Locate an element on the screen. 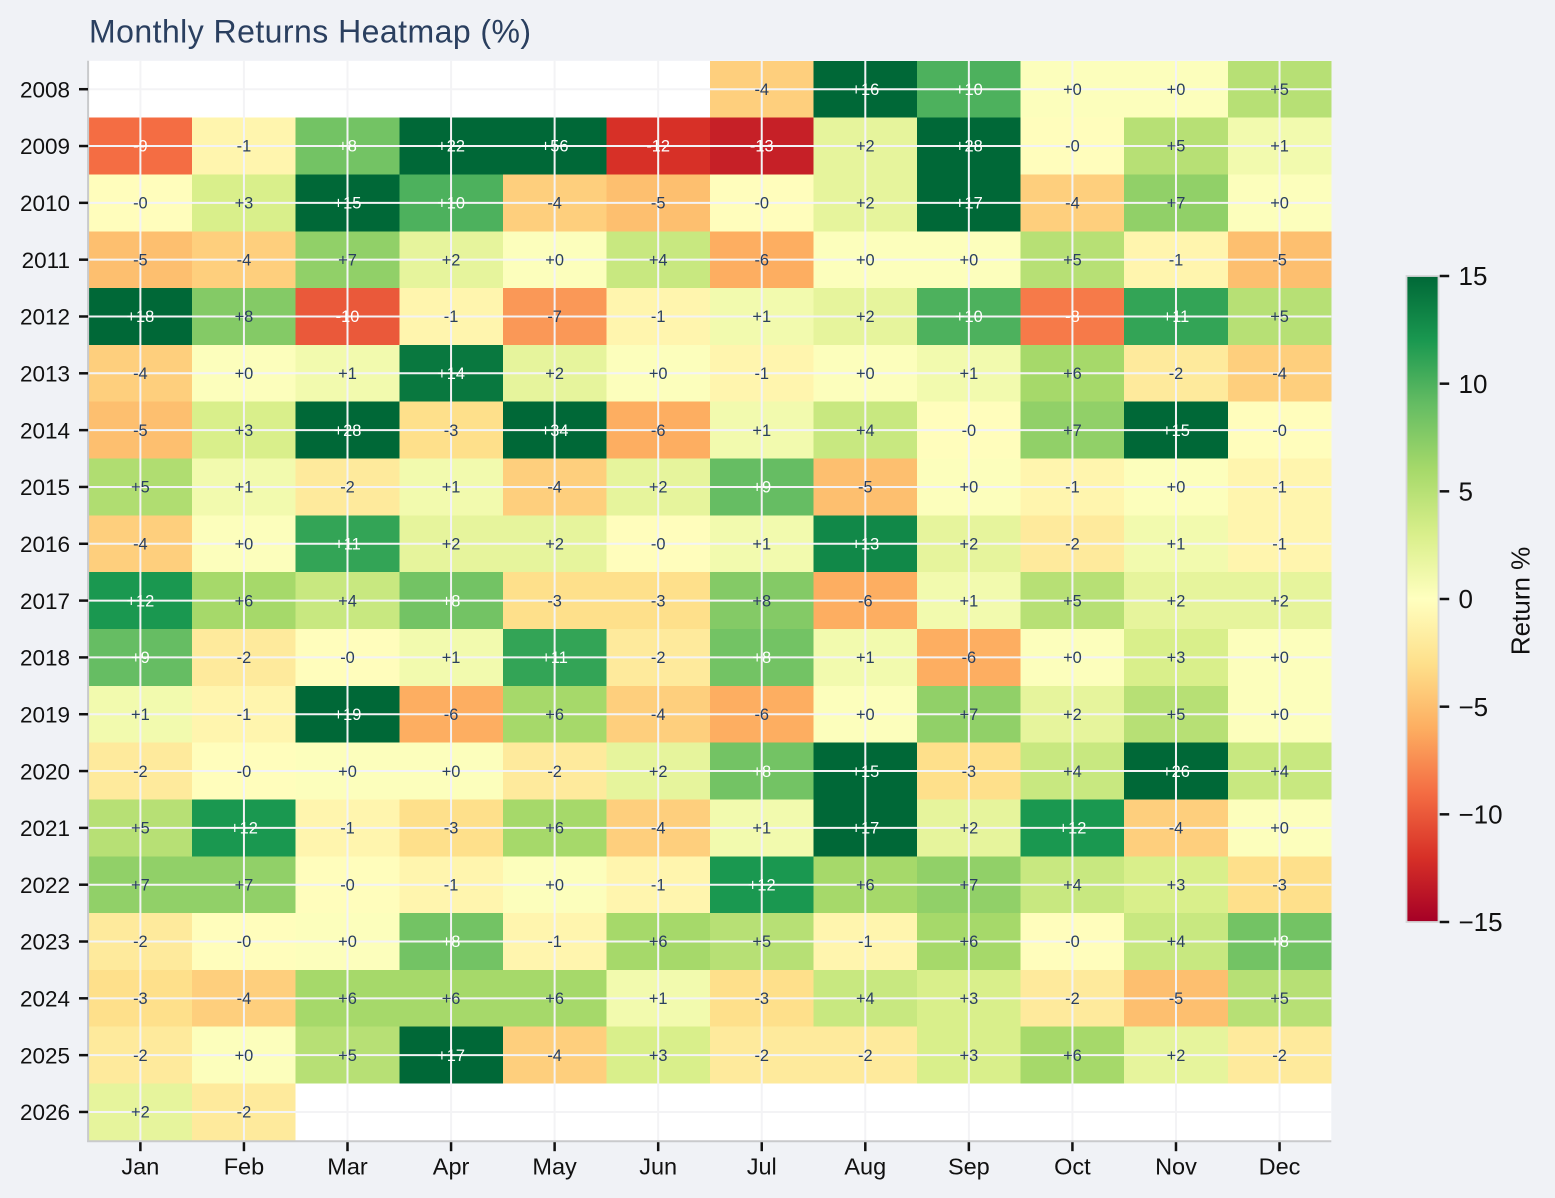  svg-text: Monthly Returns Heatmap (%) is located at coordinates (310, 32).